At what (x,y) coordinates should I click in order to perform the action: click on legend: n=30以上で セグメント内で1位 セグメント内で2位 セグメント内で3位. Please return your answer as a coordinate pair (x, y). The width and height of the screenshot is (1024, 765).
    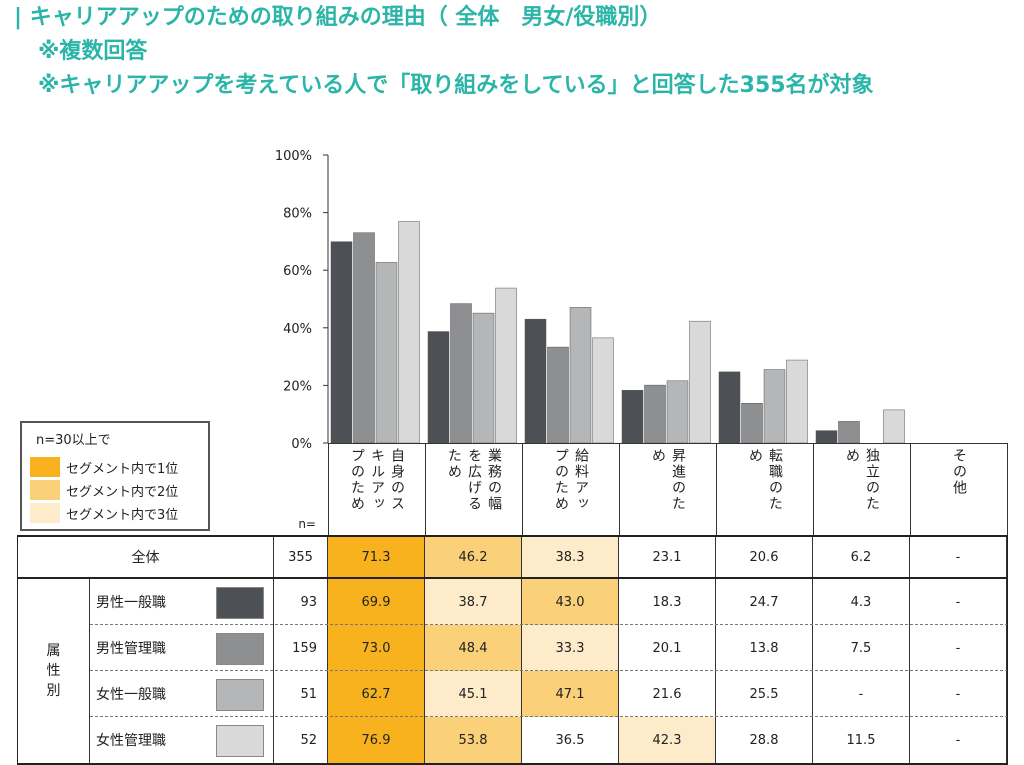
    Looking at the image, I should click on (115, 476).